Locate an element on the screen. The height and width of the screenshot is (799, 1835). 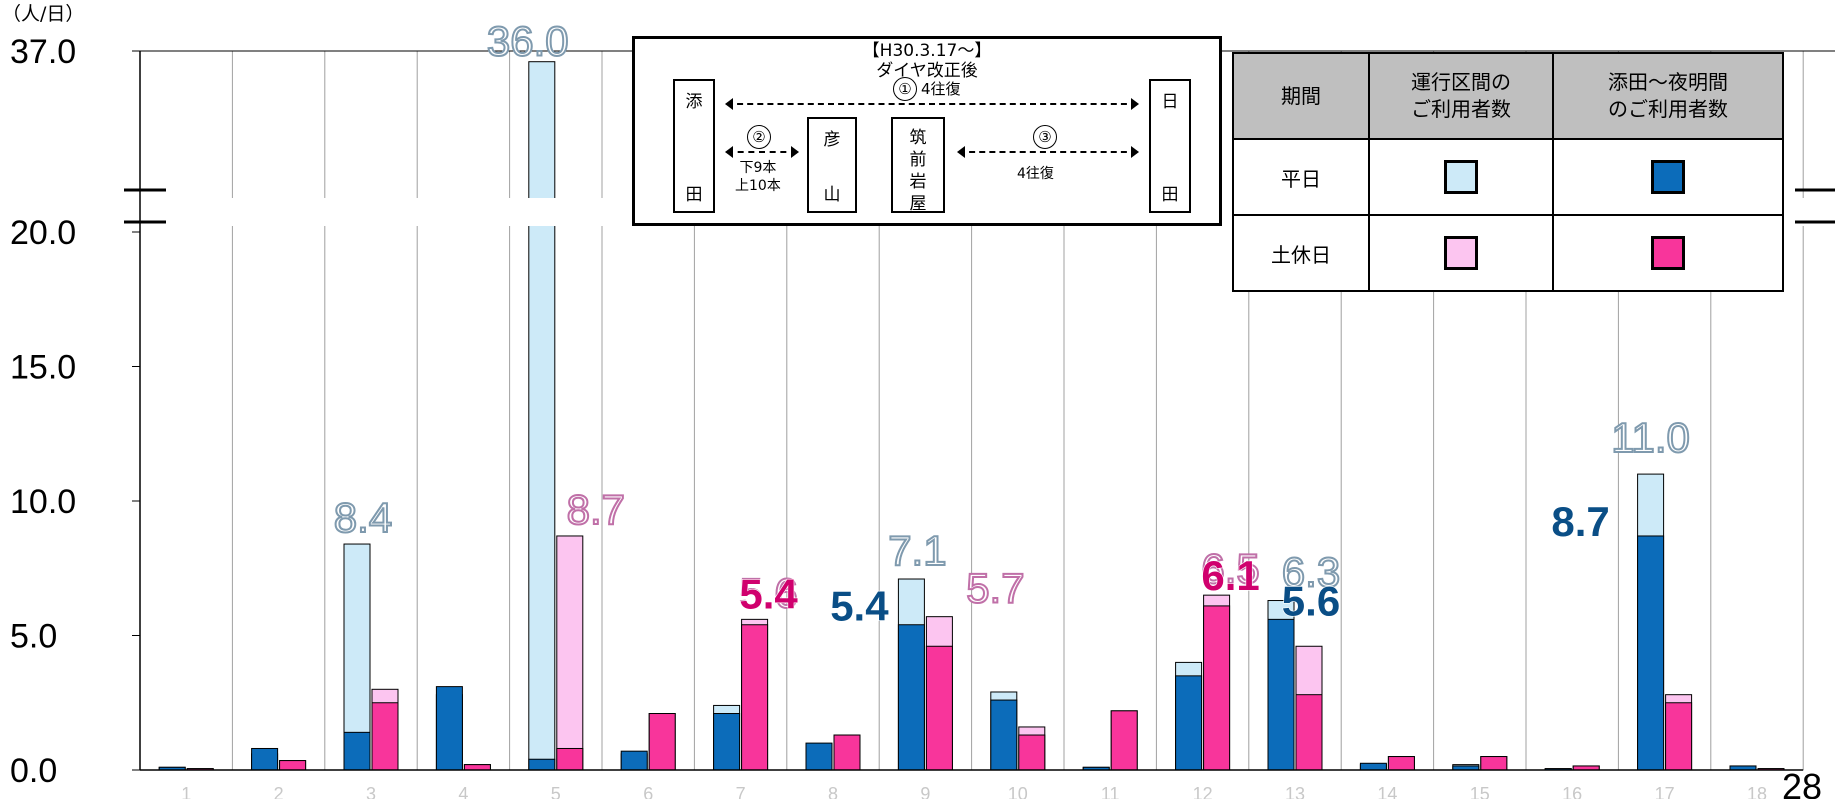
x-tick-4: 4 is located at coordinates (463, 791).